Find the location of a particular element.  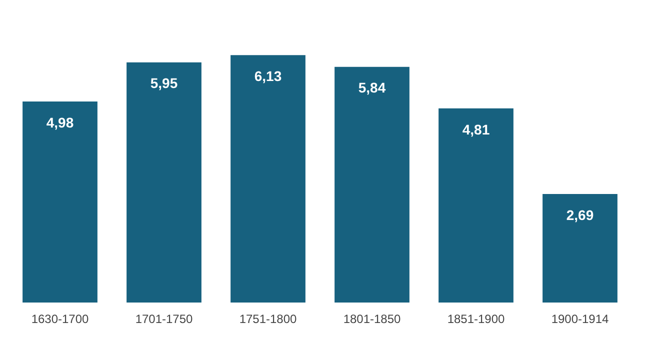

x-tick-label: 1701-1750 is located at coordinates (164, 319).